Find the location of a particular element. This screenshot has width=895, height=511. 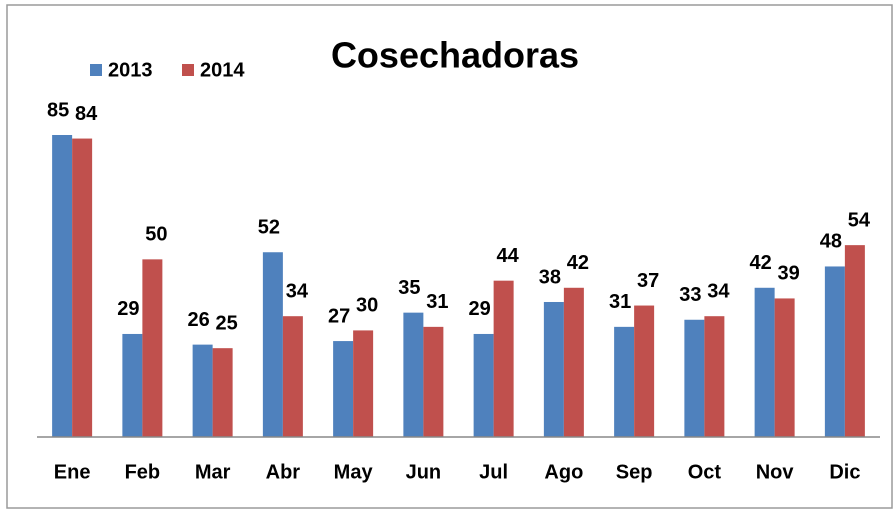

data-label: 54 is located at coordinates (859, 220).